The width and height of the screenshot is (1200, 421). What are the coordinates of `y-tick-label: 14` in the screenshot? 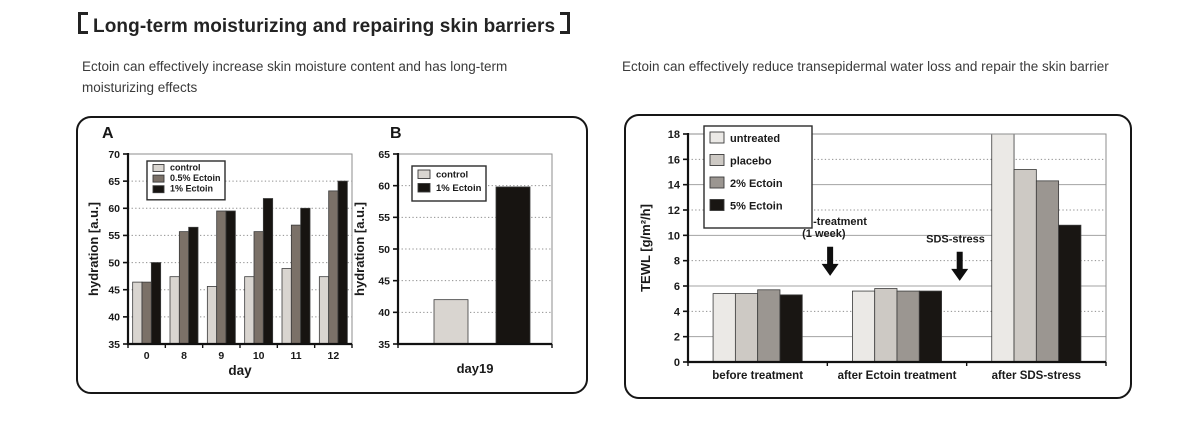 It's located at (674, 186).